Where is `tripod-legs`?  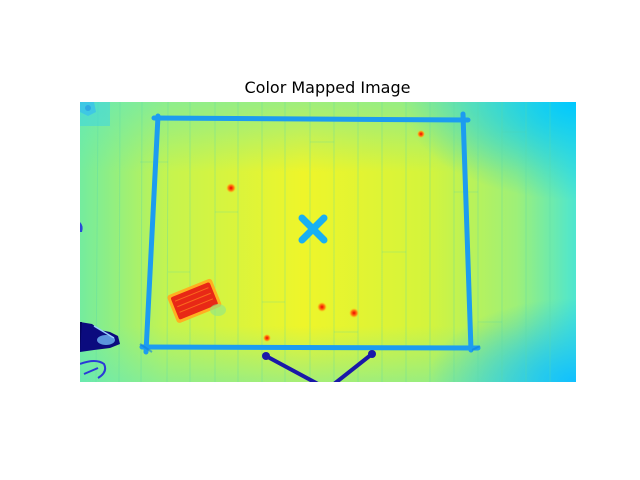 tripod-legs is located at coordinates (319, 367).